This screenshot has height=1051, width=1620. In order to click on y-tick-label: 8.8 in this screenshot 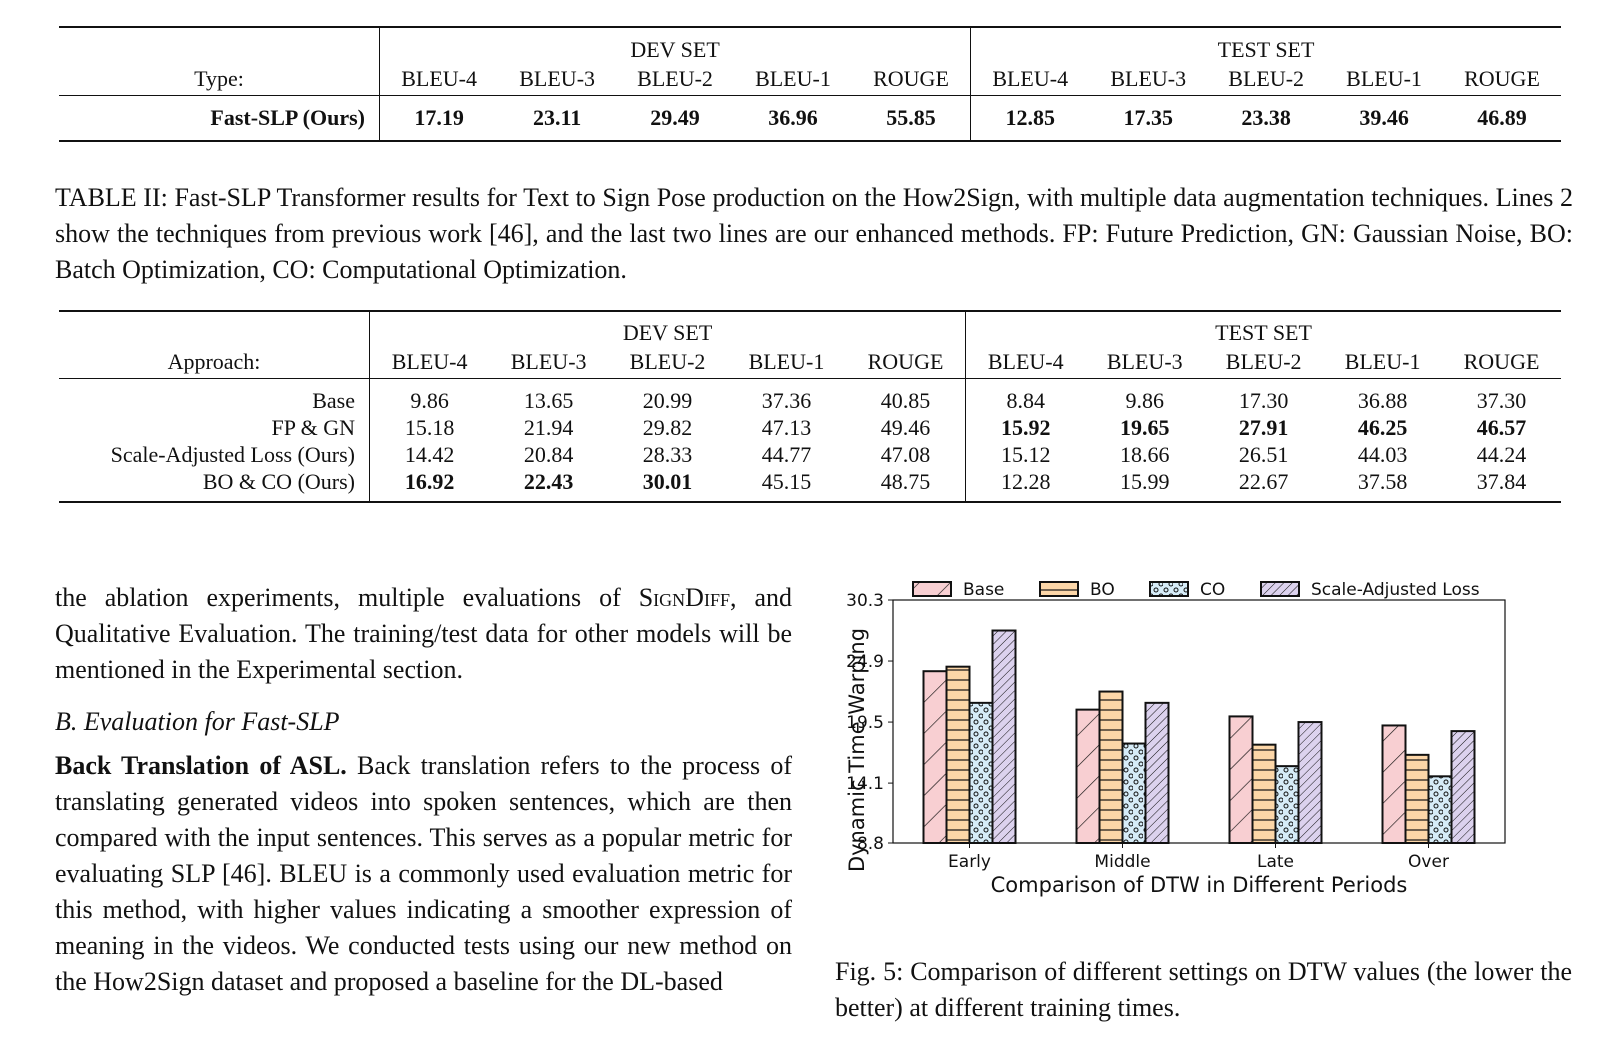, I will do `click(870, 844)`.